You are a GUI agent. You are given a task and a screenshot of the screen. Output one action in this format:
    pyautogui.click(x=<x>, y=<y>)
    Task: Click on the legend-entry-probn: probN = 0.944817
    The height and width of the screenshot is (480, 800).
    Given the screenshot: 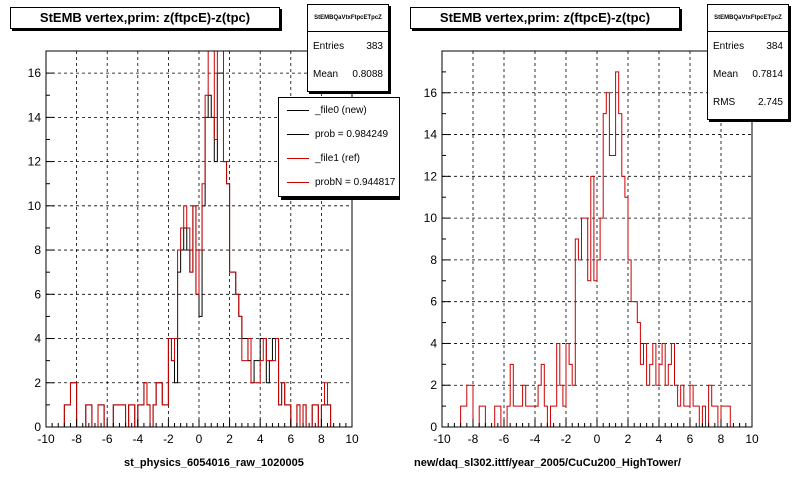 What is the action you would take?
    pyautogui.click(x=339, y=182)
    